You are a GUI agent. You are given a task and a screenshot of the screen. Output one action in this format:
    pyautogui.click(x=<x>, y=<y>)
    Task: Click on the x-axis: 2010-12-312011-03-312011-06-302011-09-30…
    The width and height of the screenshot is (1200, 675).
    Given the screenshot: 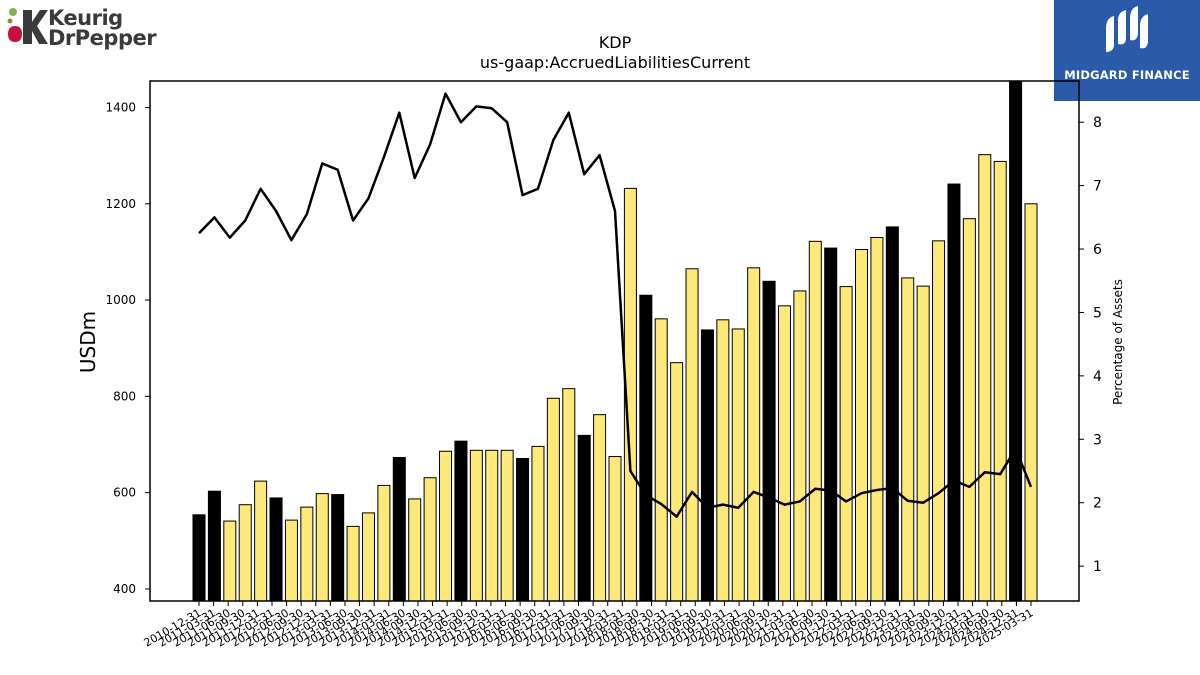 What is the action you would take?
    pyautogui.click(x=589, y=625)
    